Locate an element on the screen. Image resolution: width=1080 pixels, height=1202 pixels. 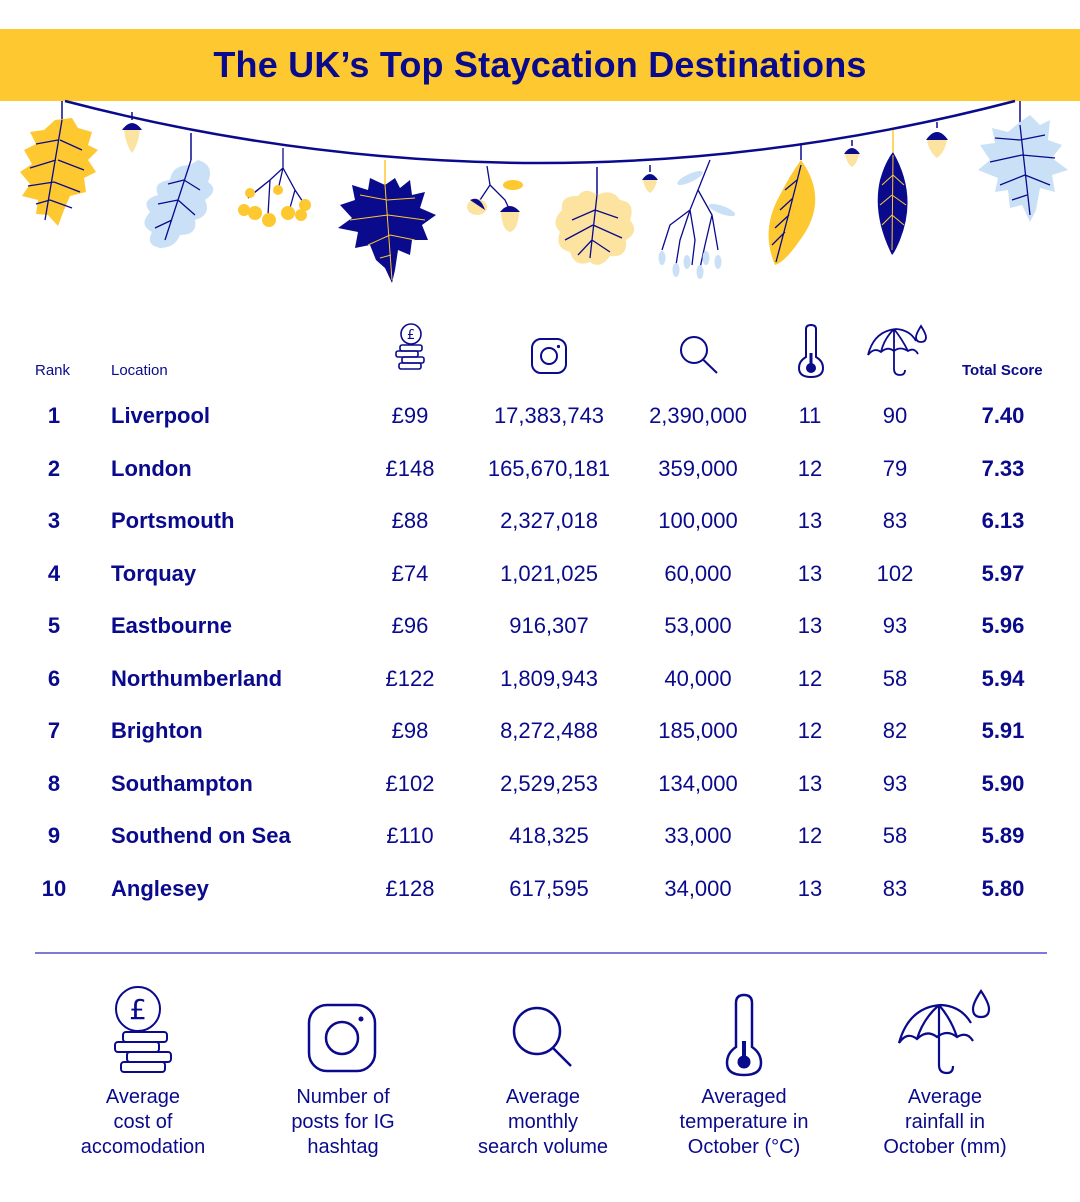
rainfall-cell: 90 is located at coordinates (895, 415).